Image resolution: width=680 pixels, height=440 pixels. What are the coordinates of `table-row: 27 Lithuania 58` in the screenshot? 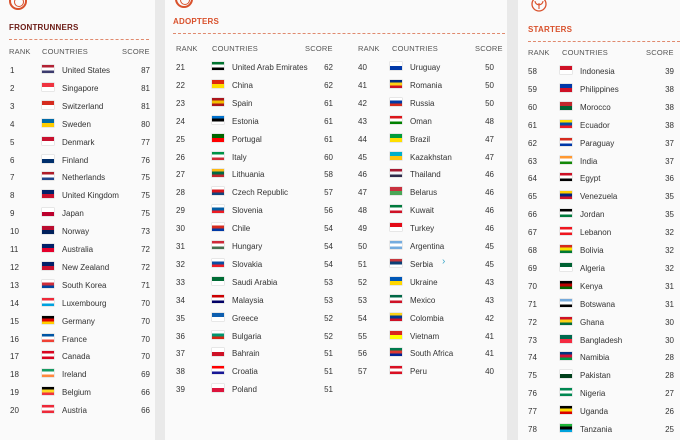 It's located at (256, 174).